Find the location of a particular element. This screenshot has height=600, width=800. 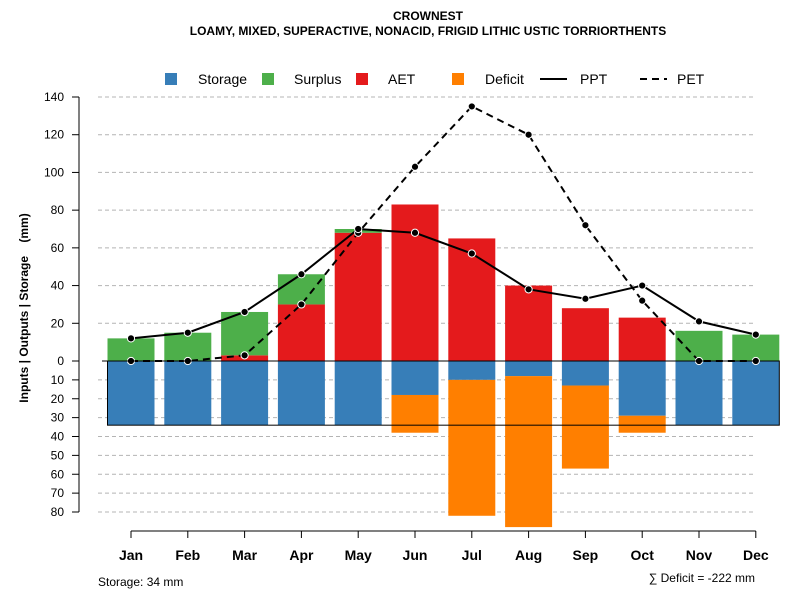

deficit-note: ∑ Deficit = -222 mm is located at coordinates (702, 578).